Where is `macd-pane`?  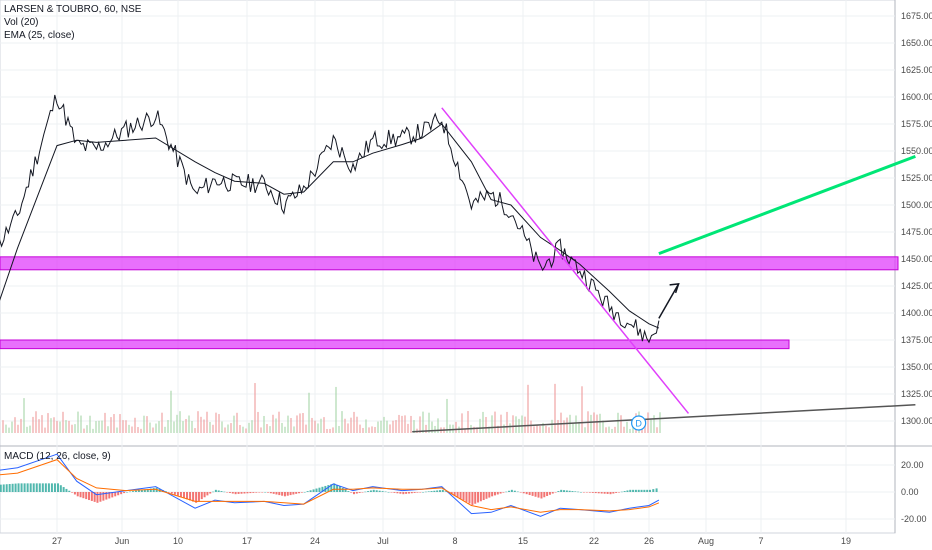
macd-pane is located at coordinates (330, 485).